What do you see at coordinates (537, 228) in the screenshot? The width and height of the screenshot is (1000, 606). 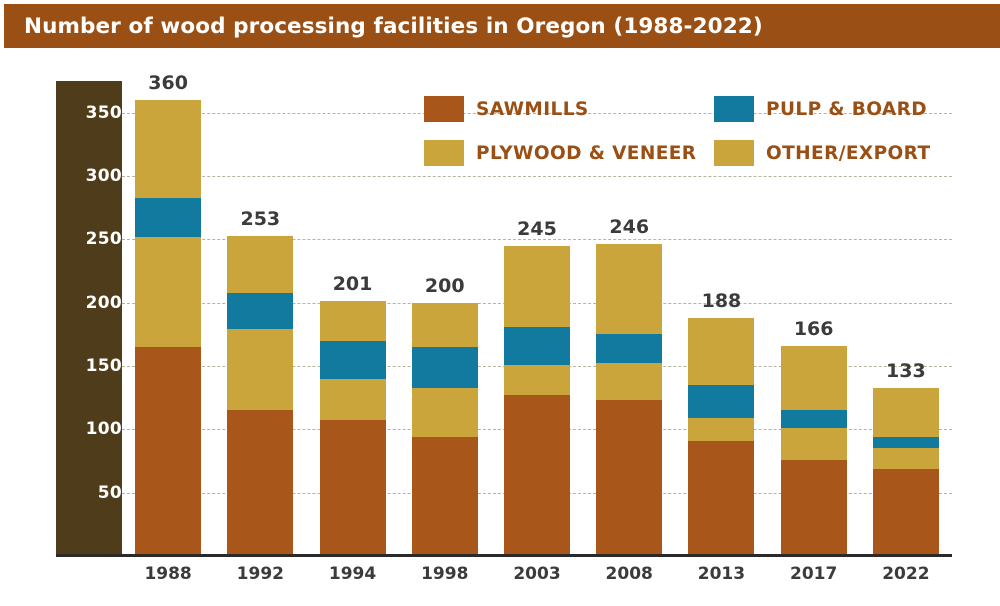 I see `bar-total-label: 245` at bounding box center [537, 228].